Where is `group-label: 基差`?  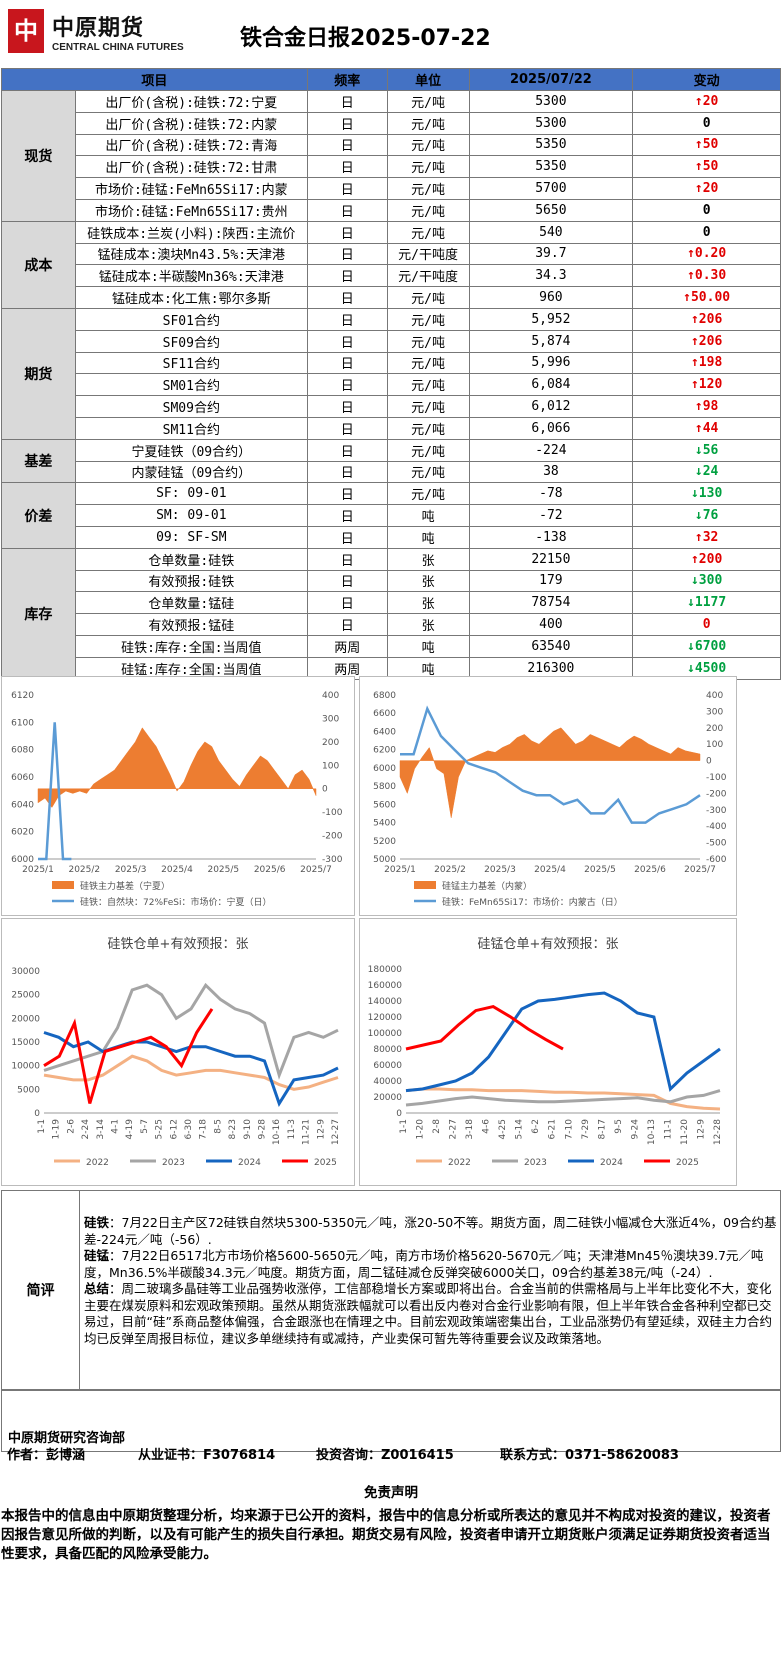
group-label: 基差 is located at coordinates (38, 461).